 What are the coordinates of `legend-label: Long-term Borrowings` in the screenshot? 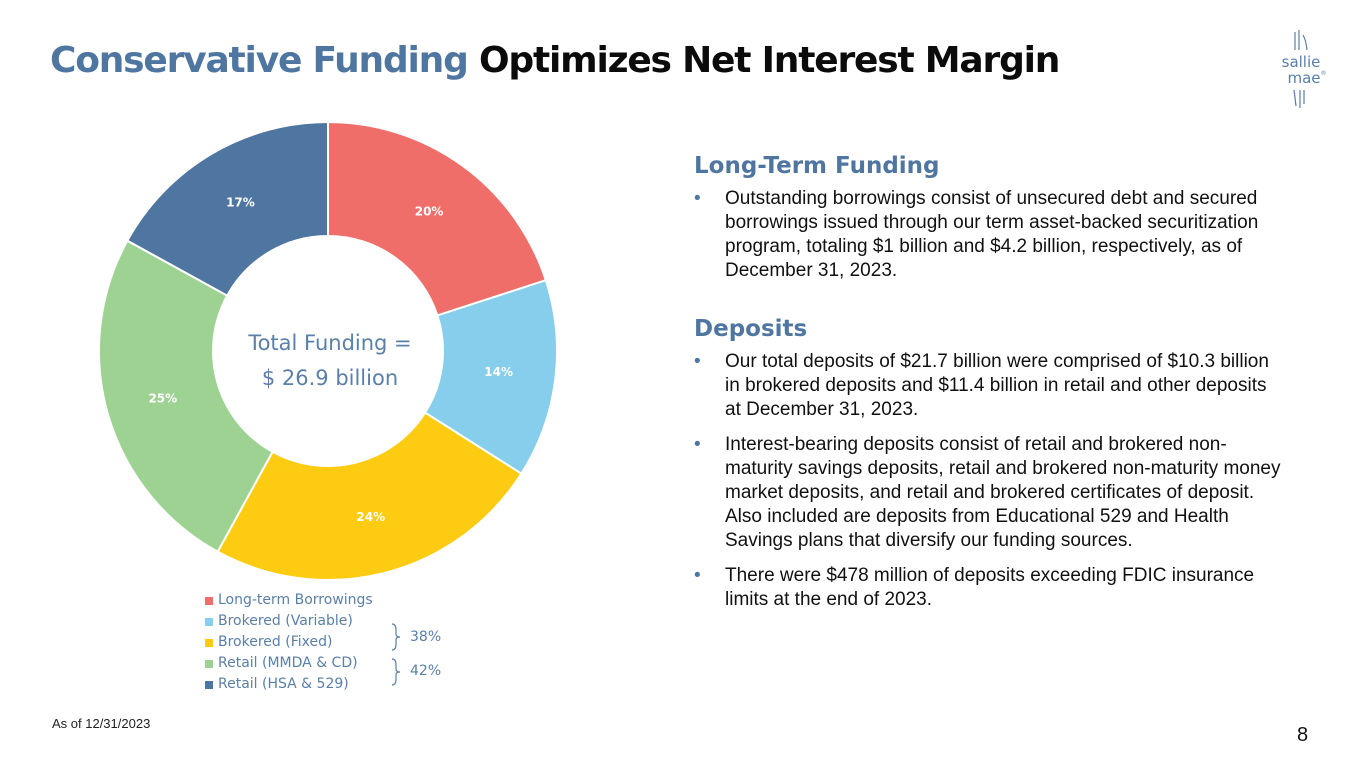 It's located at (295, 600).